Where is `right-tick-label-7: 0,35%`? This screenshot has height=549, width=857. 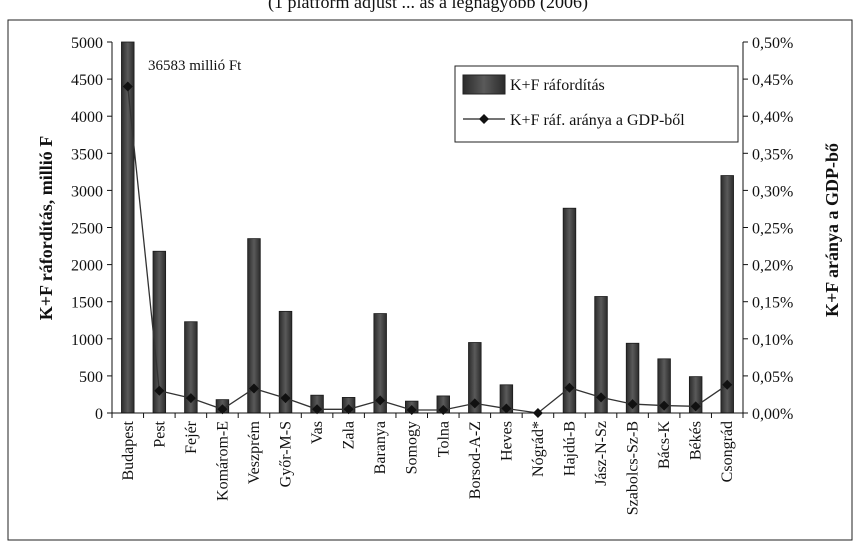 right-tick-label-7: 0,35% is located at coordinates (772, 154).